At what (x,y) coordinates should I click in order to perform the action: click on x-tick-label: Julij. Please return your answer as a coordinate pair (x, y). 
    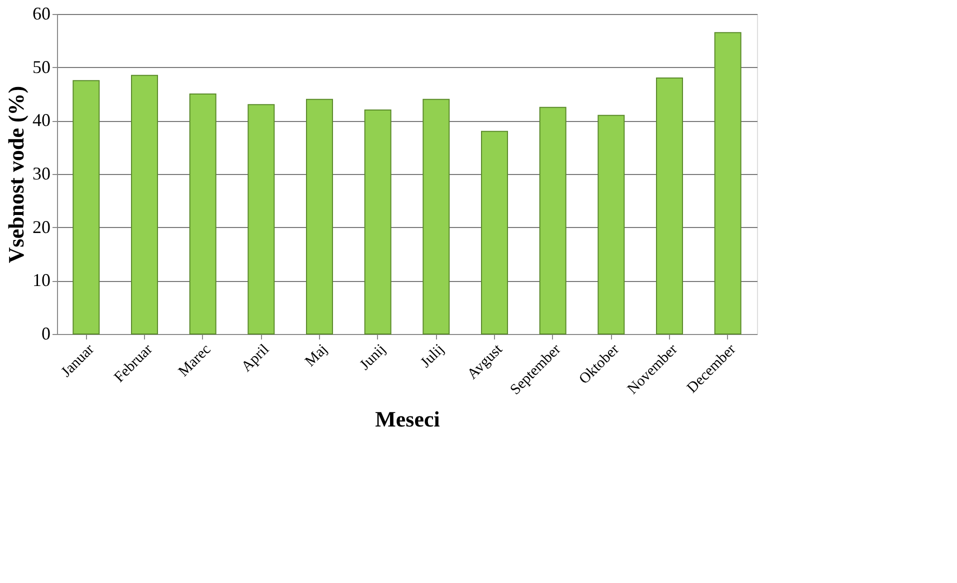
    Looking at the image, I should click on (433, 357).